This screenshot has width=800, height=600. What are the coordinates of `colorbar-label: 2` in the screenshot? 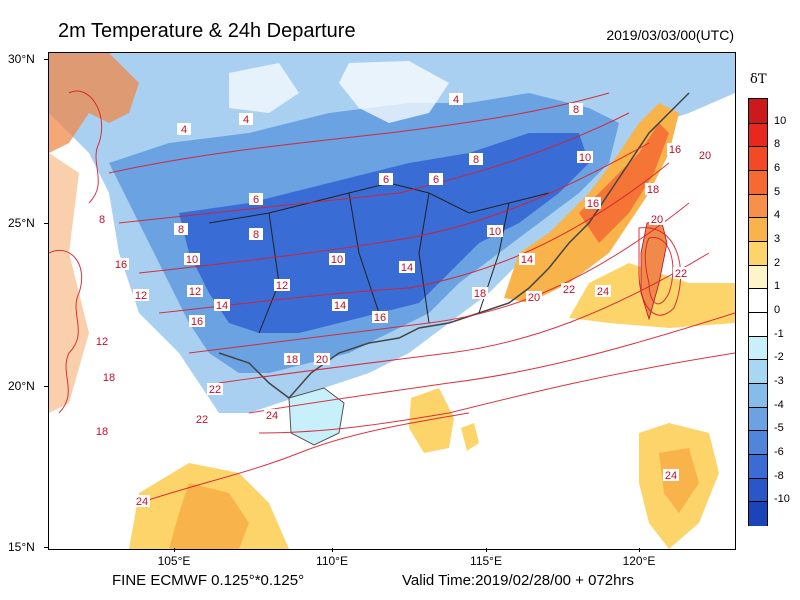 It's located at (777, 262).